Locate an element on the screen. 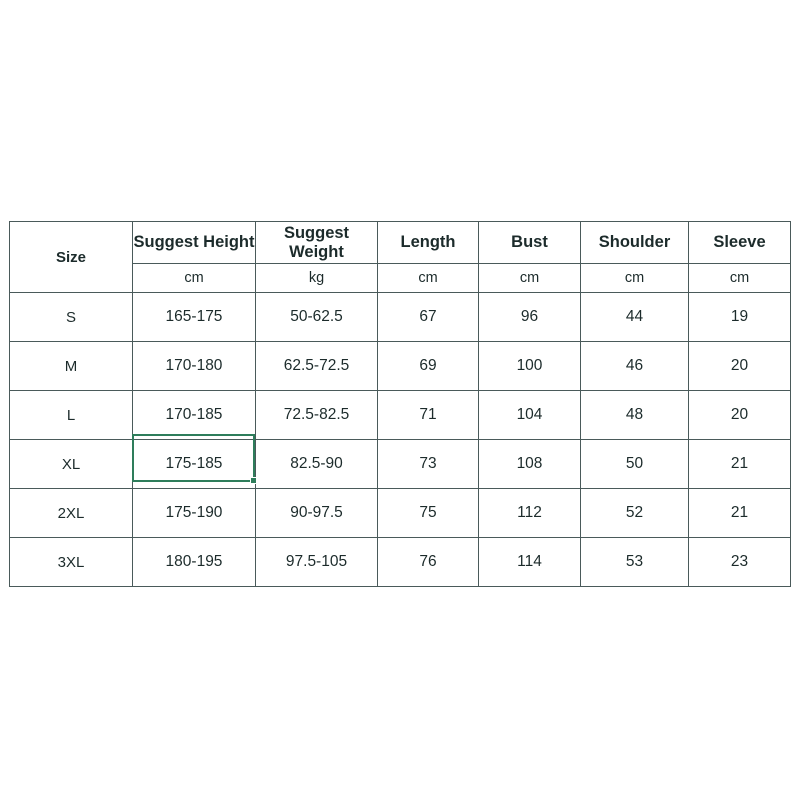 This screenshot has height=800, width=800. cell-suggest-height: 165-175 is located at coordinates (194, 317).